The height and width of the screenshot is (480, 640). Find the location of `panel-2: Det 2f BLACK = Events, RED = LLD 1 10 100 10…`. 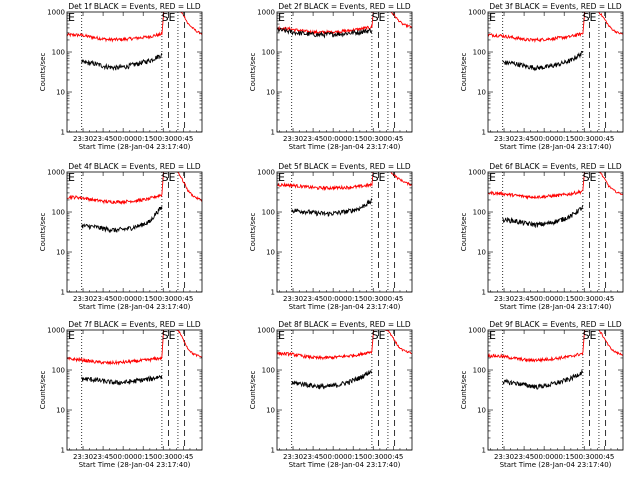

panel-2: Det 2f BLACK = Events, RED = LLD 1 10 100 10… is located at coordinates (331, 76).